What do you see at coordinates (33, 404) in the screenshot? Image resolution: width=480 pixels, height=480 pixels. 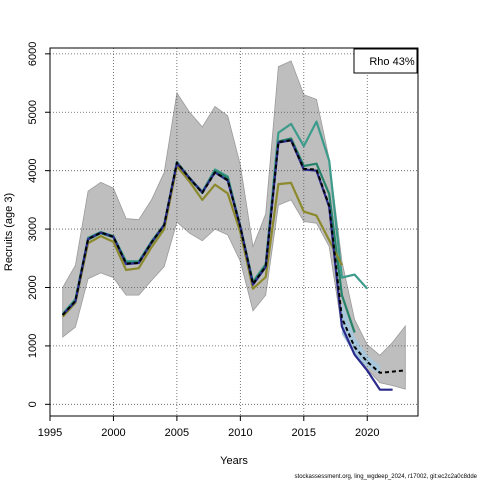 I see `y-tick-label: 0` at bounding box center [33, 404].